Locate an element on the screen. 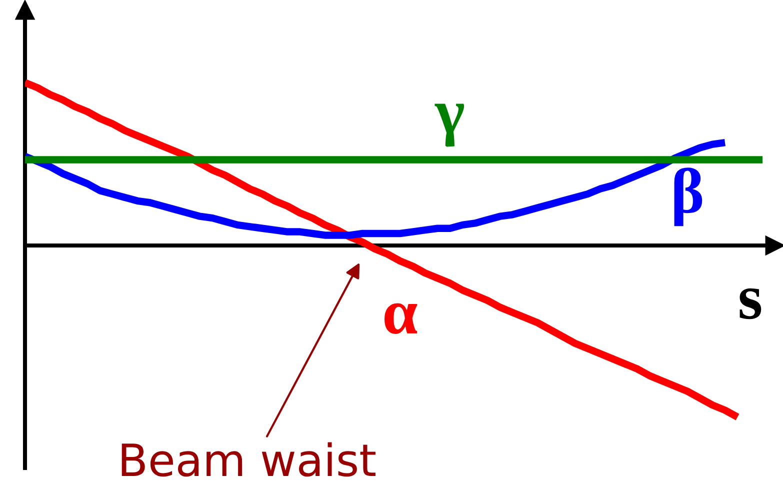 This screenshot has height=486, width=783. series-label: β is located at coordinates (688, 197).